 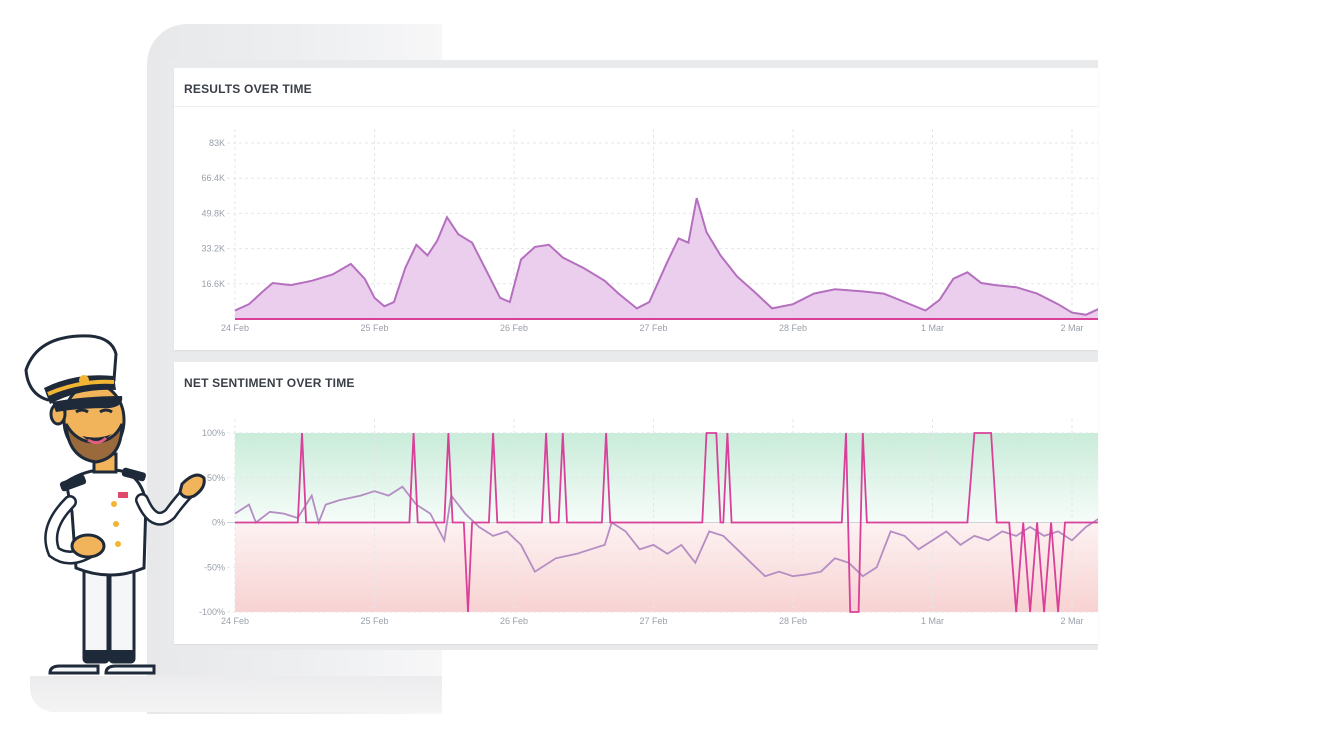 What do you see at coordinates (217, 143) in the screenshot?
I see `y-tick-label: 83K` at bounding box center [217, 143].